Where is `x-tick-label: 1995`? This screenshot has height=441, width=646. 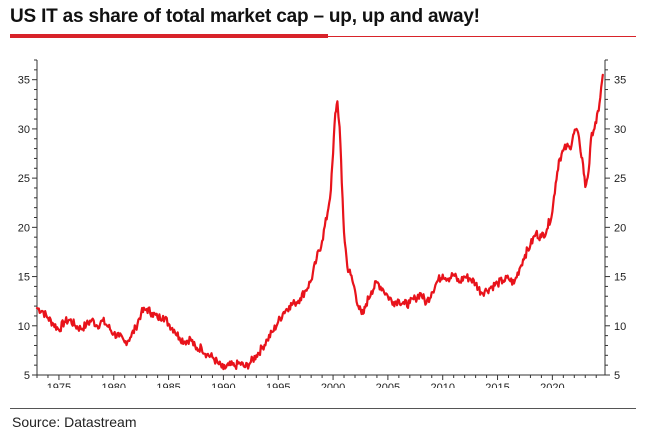 x-tick-label: 1995 is located at coordinates (278, 385).